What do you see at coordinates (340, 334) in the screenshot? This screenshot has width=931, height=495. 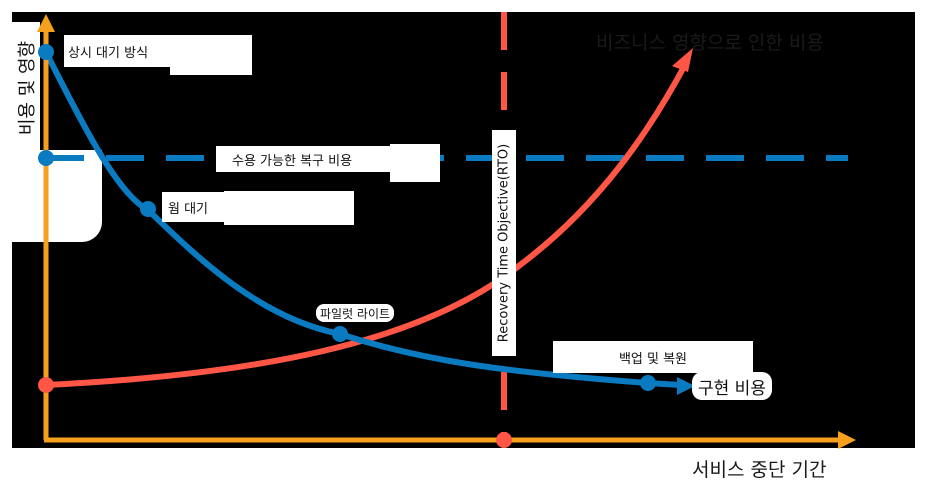 I see `point-pilot-light` at bounding box center [340, 334].